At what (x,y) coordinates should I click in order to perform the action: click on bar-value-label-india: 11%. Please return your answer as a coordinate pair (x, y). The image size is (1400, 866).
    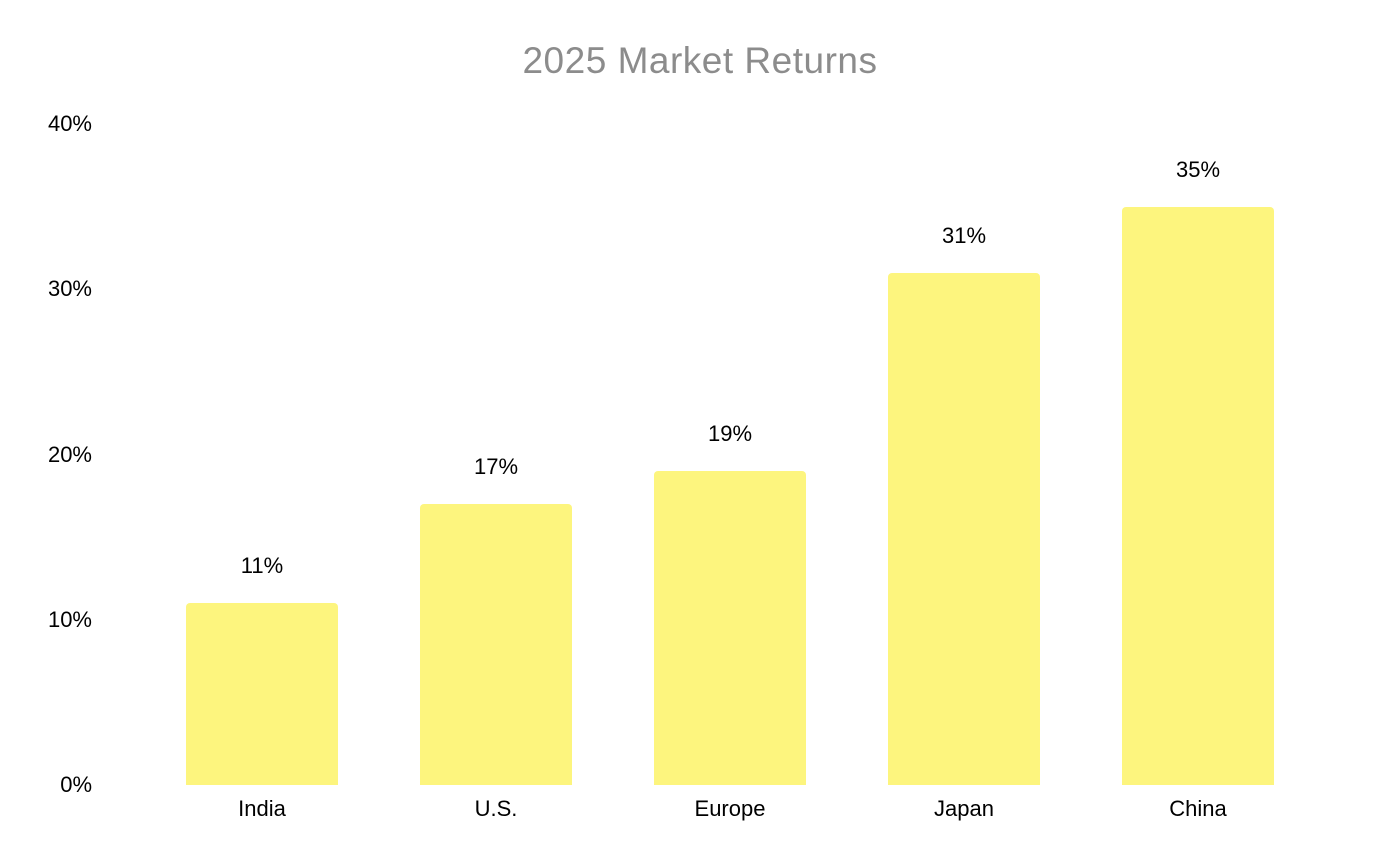
    Looking at the image, I should click on (262, 566).